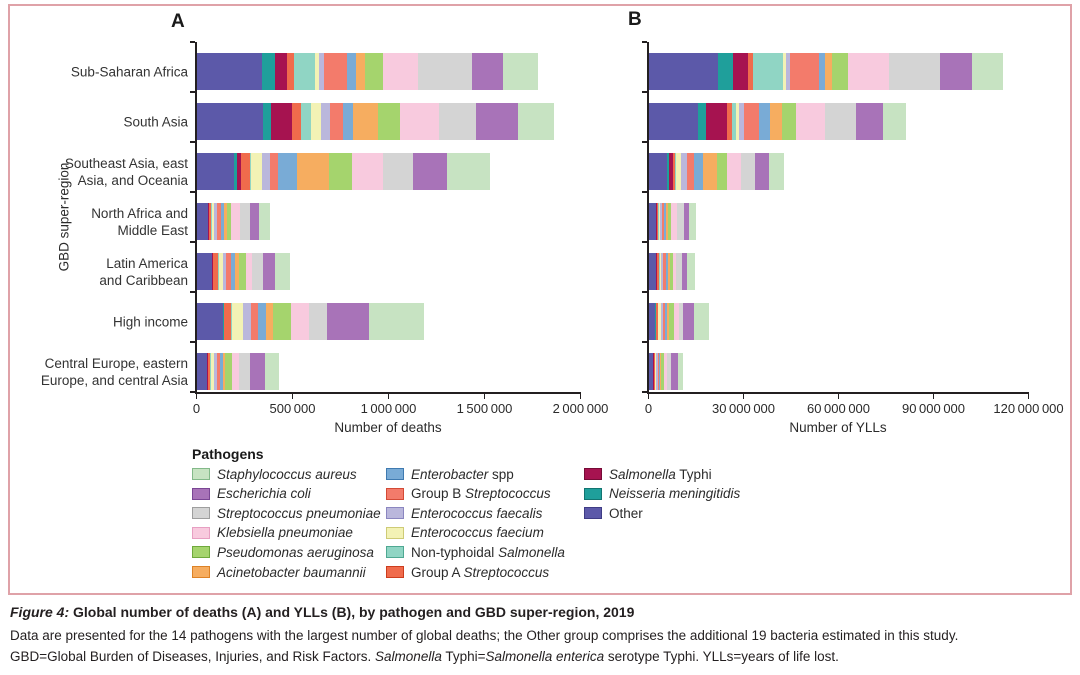 The height and width of the screenshot is (675, 1080). What do you see at coordinates (272, 533) in the screenshot?
I see `legend-item: Klebsiella pneumoniae` at bounding box center [272, 533].